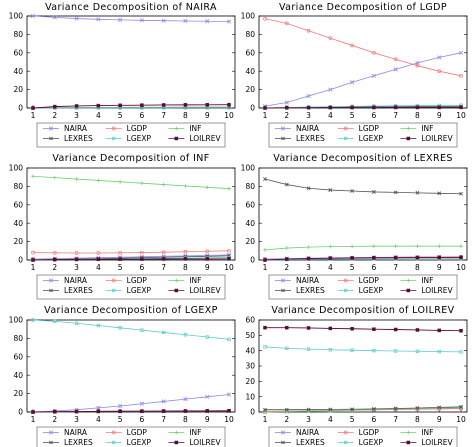 Image resolution: width=474 pixels, height=447 pixels. I want to click on legend-label-naira: NAIRA, so click(76, 432).